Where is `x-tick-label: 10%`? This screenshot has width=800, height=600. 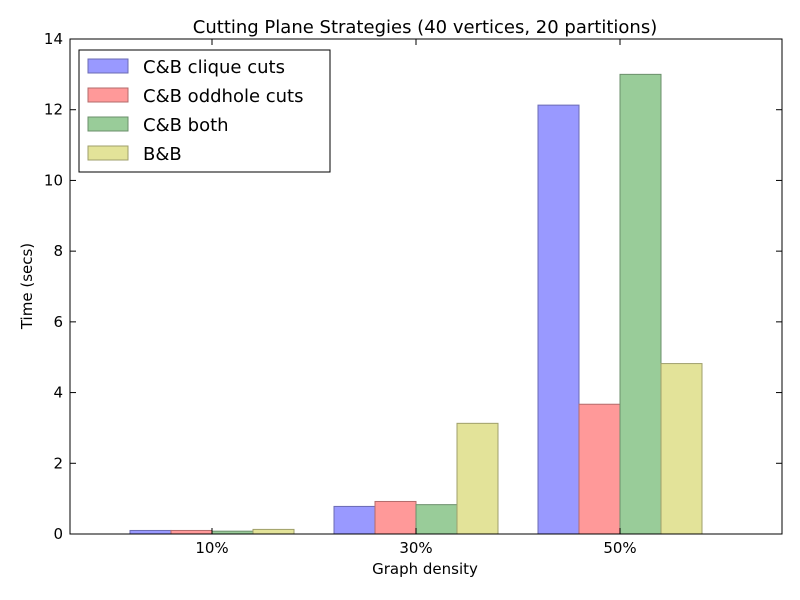
x-tick-label: 10% is located at coordinates (211, 548).